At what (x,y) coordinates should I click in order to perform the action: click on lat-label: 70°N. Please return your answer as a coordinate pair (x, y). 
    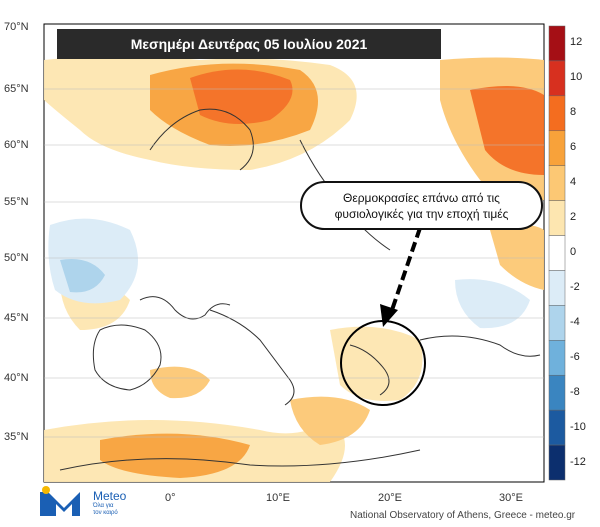
    Looking at the image, I should click on (16, 27).